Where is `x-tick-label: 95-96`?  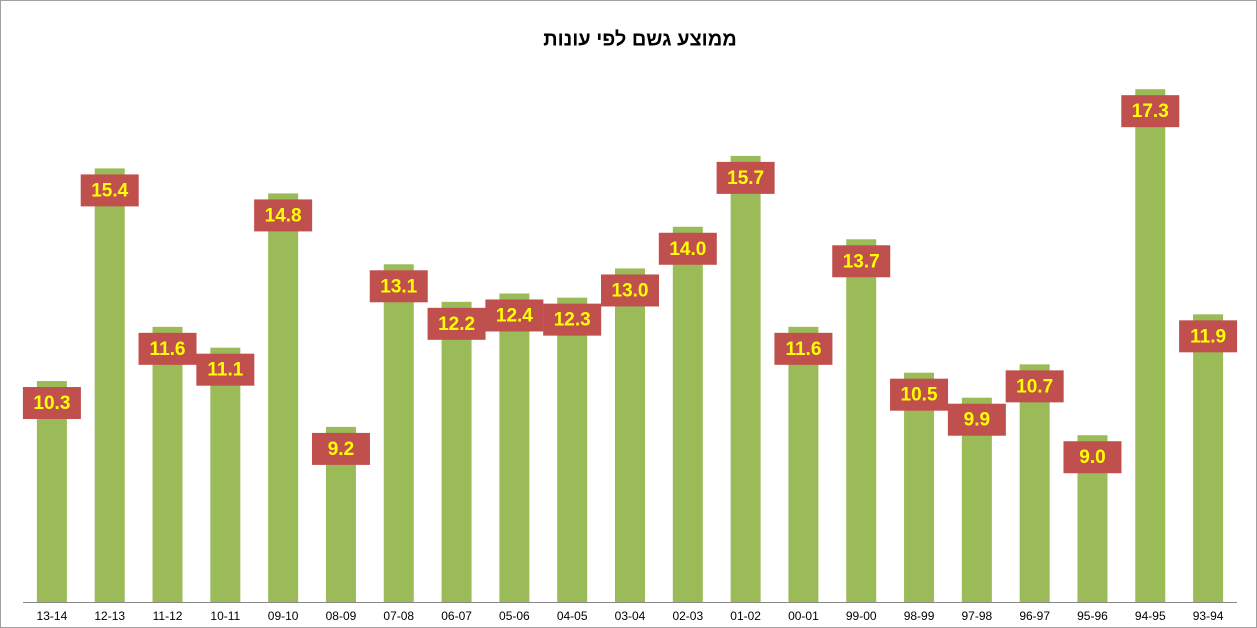
x-tick-label: 95-96 is located at coordinates (1092, 616).